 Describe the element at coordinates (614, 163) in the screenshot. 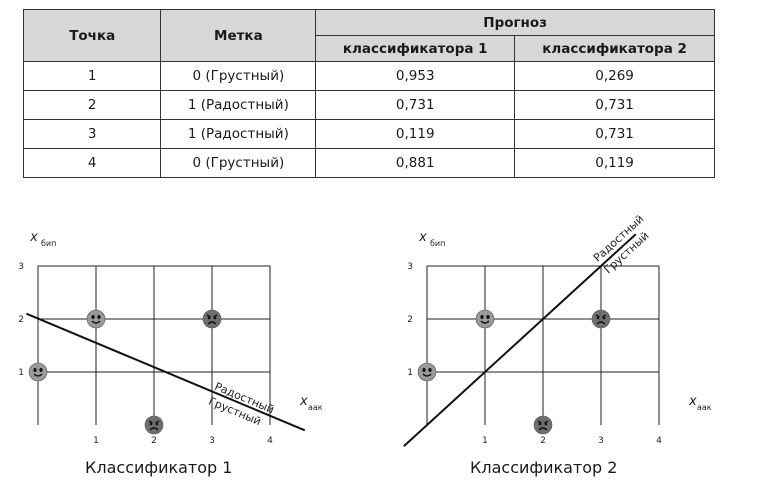

I see `cell-c2: 0,119` at that location.